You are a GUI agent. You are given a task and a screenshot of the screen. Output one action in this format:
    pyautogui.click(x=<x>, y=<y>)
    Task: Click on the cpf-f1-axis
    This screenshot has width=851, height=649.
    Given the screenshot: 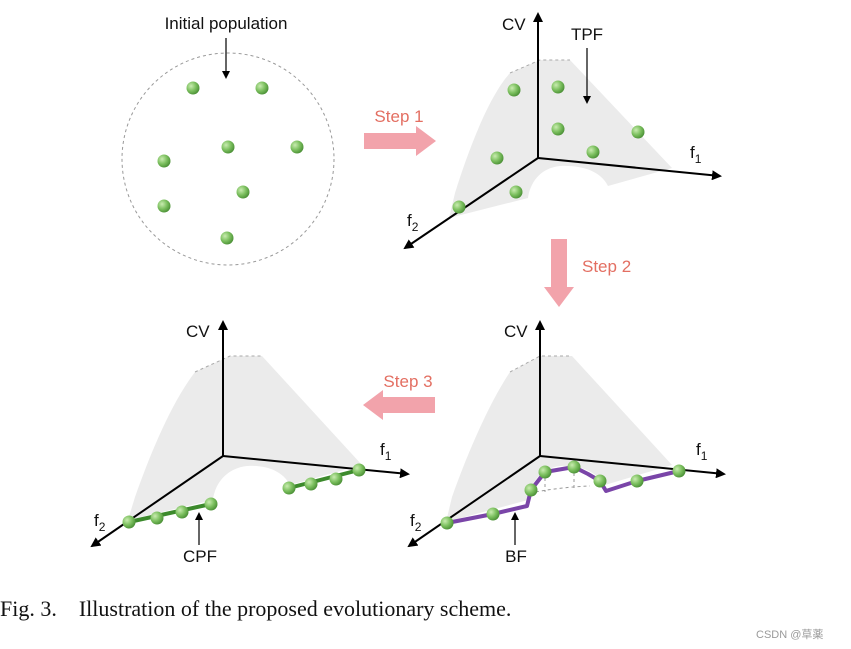 What is the action you would take?
    pyautogui.click(x=316, y=467)
    